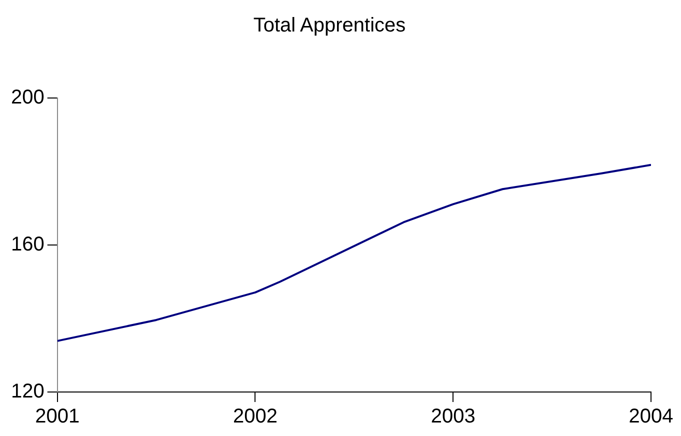 The height and width of the screenshot is (436, 681). What do you see at coordinates (453, 417) in the screenshot?
I see `x-tick-label: 2003` at bounding box center [453, 417].